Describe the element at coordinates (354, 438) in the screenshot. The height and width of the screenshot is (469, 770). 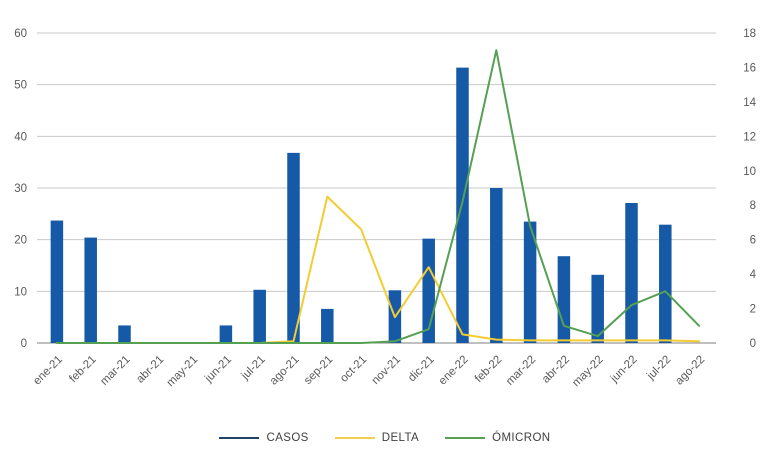
I see `delta-line-swatch` at that location.